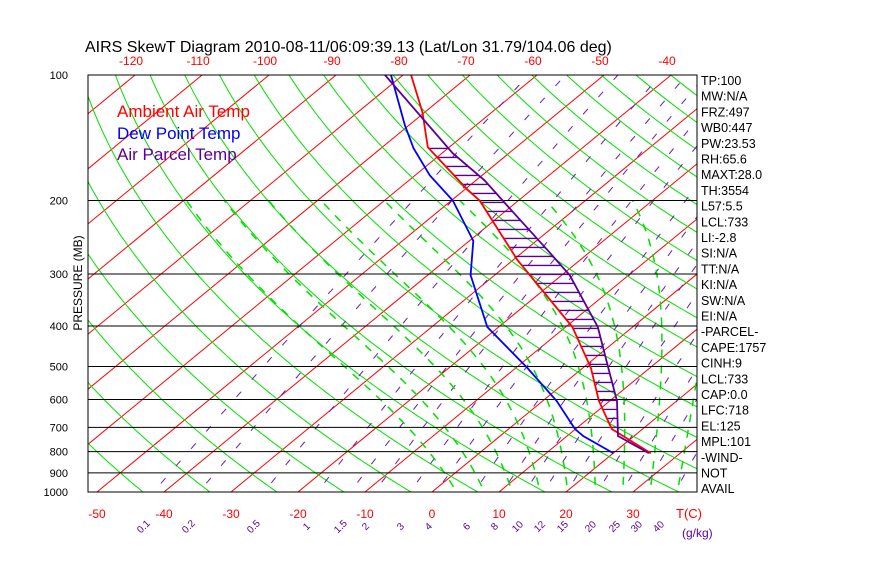  What do you see at coordinates (59, 428) in the screenshot?
I see `pressure-tick-label: 700` at bounding box center [59, 428].